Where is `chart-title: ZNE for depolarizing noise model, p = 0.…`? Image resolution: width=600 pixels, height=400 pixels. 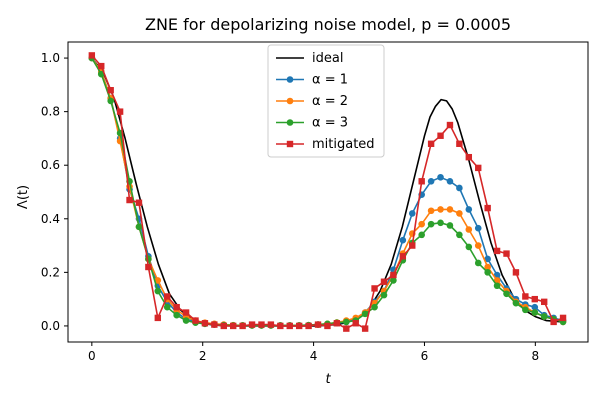 chart-title: ZNE for depolarizing noise model, p = 0.… is located at coordinates (328, 24).